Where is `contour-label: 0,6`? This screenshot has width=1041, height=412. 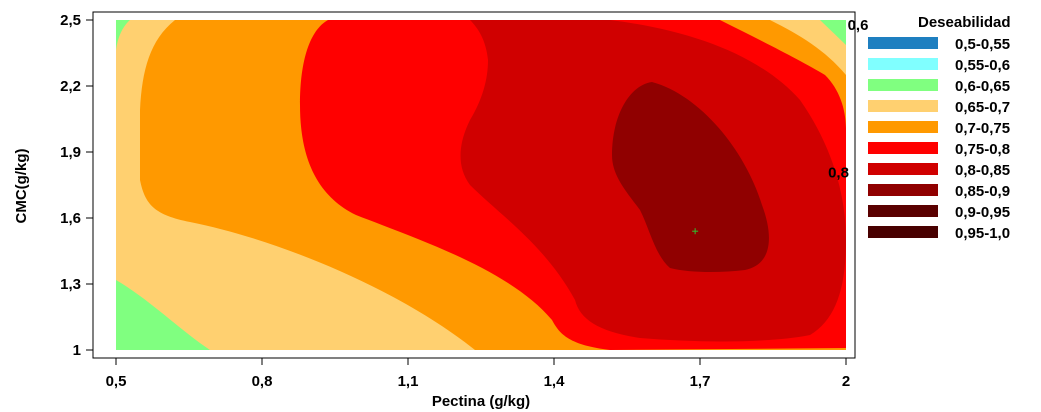 contour-label: 0,6 is located at coordinates (858, 25).